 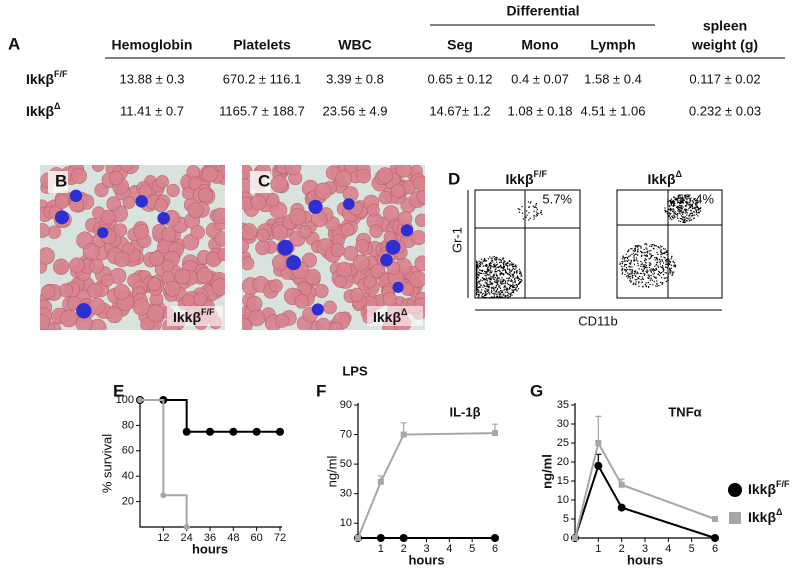 What do you see at coordinates (542, 11) in the screenshot?
I see `group-header: Differential` at bounding box center [542, 11].